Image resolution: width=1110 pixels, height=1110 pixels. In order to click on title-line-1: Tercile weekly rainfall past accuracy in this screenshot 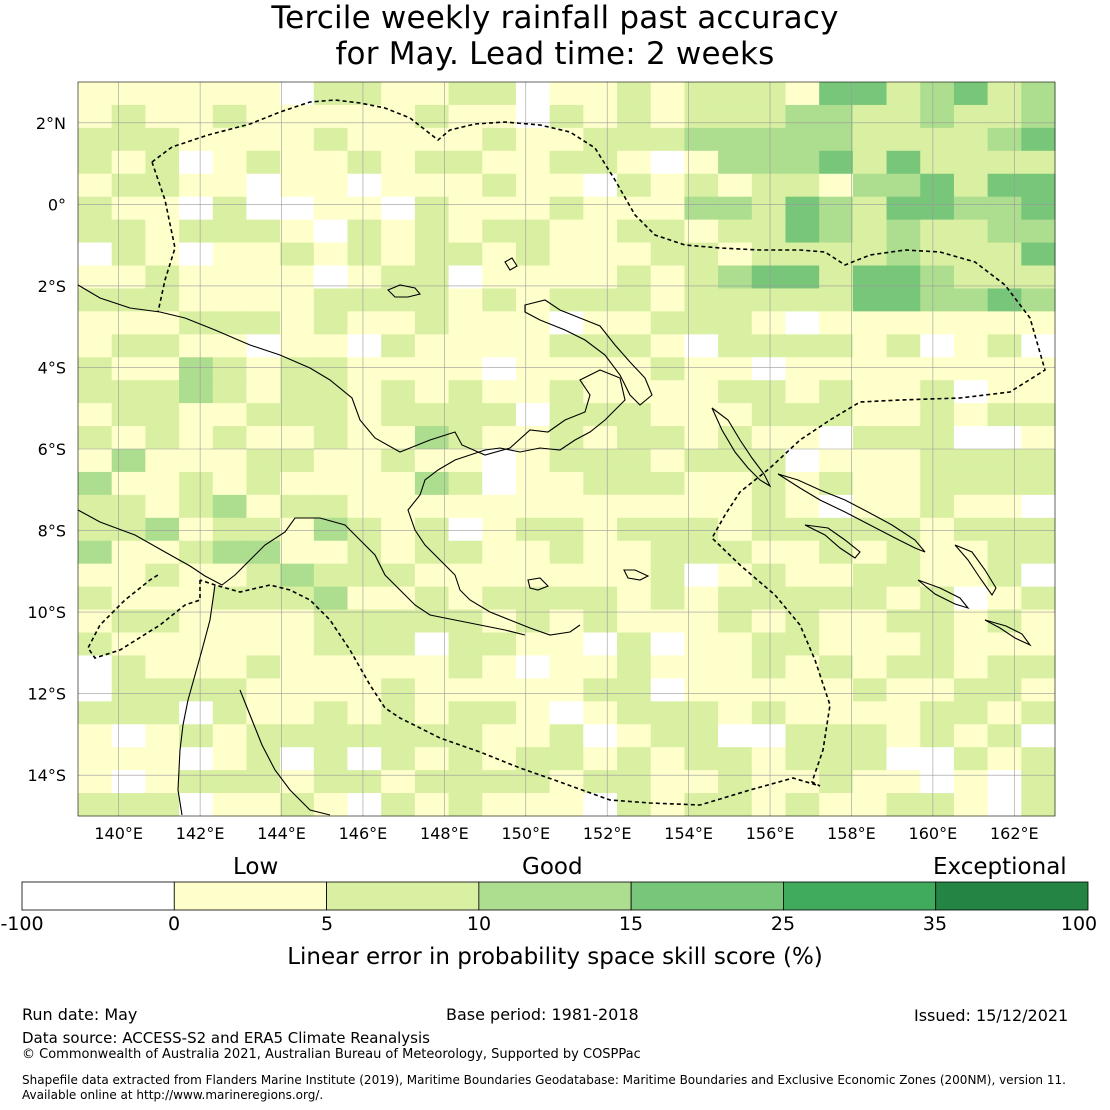, I will do `click(555, 18)`.